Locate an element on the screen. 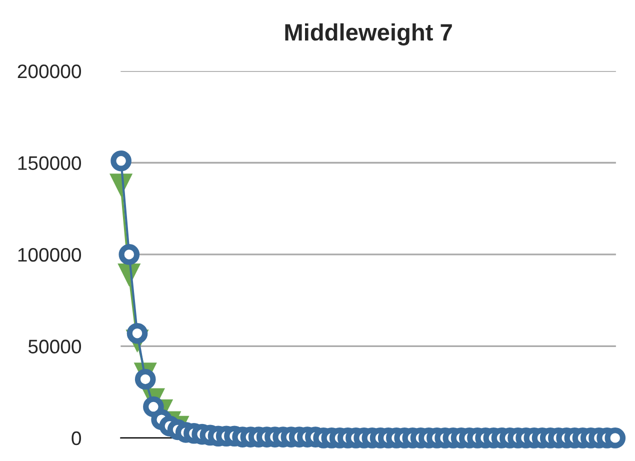 Image resolution: width=635 pixels, height=461 pixels. chart-title: Middleweight 7 is located at coordinates (368, 34).